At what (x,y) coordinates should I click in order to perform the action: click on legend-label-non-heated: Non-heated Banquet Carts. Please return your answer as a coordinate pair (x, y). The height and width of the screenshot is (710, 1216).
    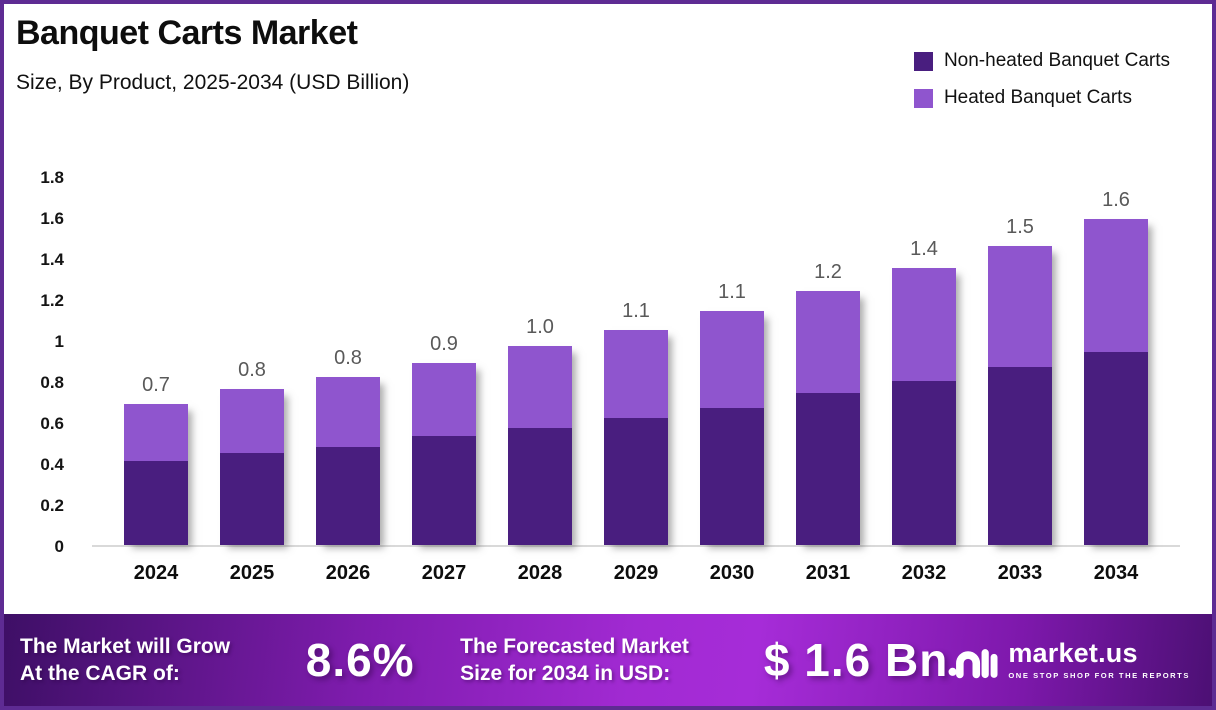
    Looking at the image, I should click on (1056, 60).